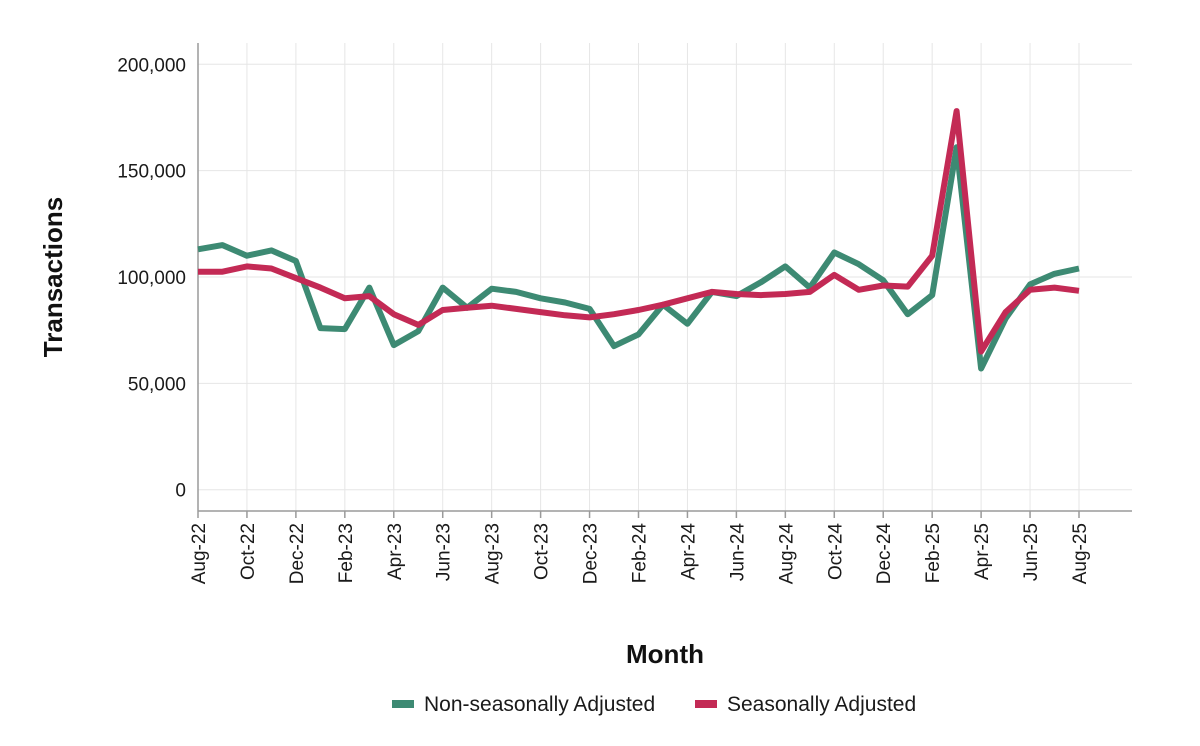  Describe the element at coordinates (199, 553) in the screenshot. I see `x-tick-label: Aug-22` at that location.